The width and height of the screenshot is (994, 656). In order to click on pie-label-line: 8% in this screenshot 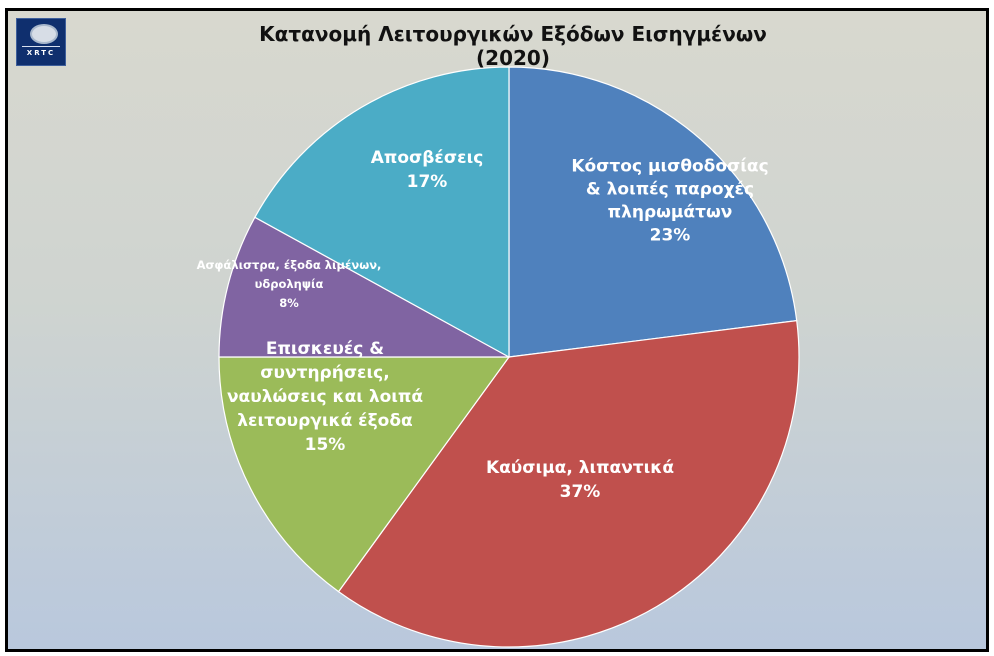, I will do `click(289, 303)`.